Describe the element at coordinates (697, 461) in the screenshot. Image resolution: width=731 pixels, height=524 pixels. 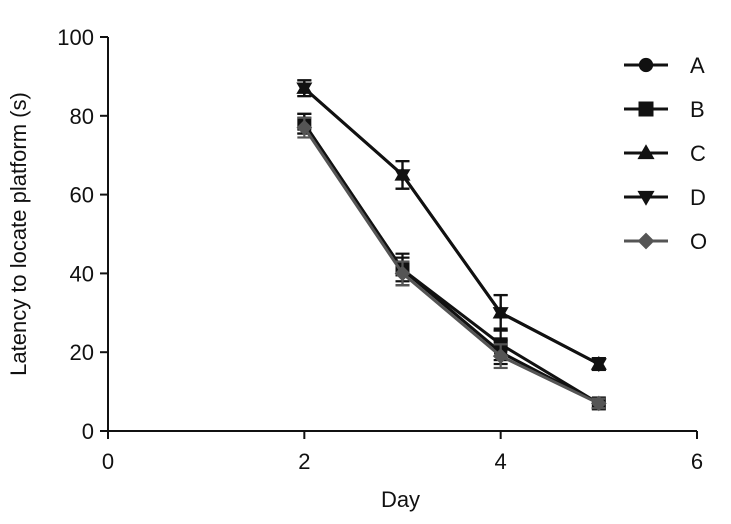
I see `x-tick-label: 6` at that location.